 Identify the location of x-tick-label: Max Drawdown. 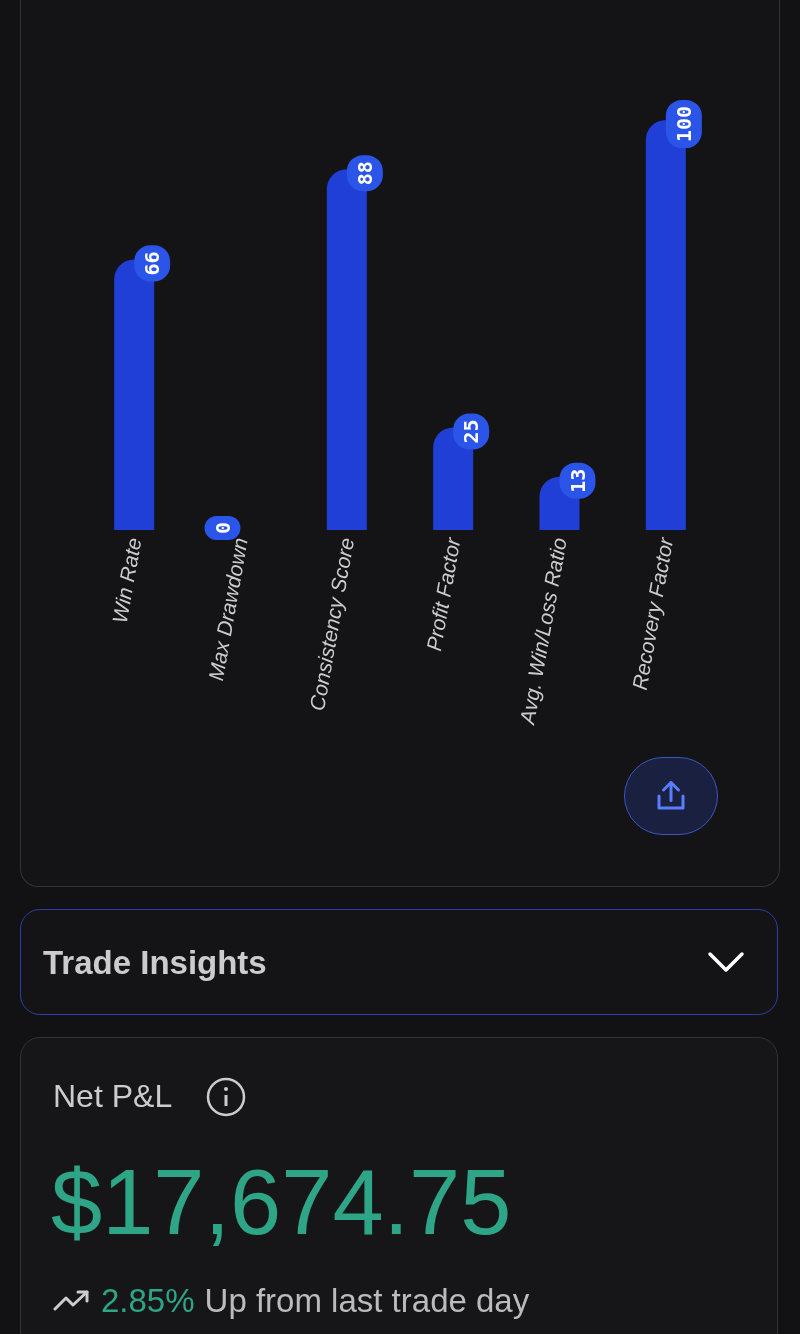
(228, 609).